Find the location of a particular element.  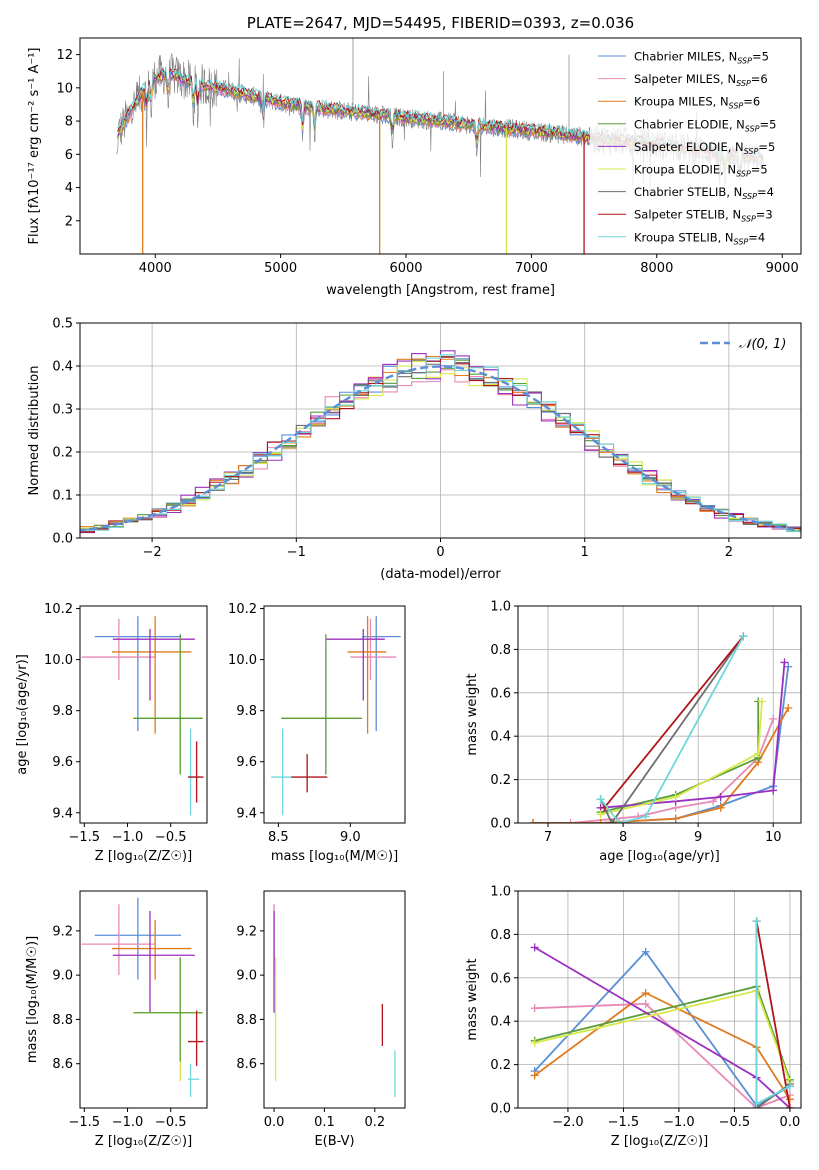

age_vs_mass-xlabel: mass [log₁₀(M/M☉)] is located at coordinates (334, 856).